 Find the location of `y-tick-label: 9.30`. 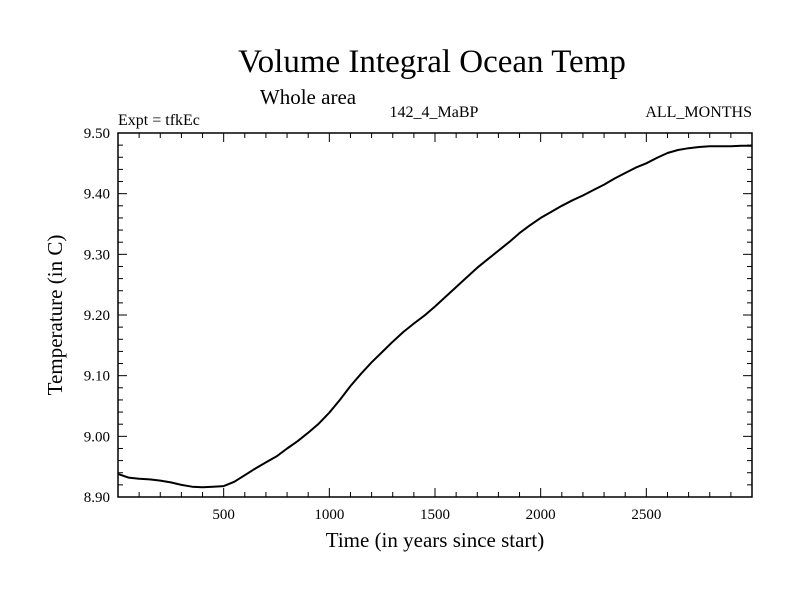

y-tick-label: 9.30 is located at coordinates (97, 255).